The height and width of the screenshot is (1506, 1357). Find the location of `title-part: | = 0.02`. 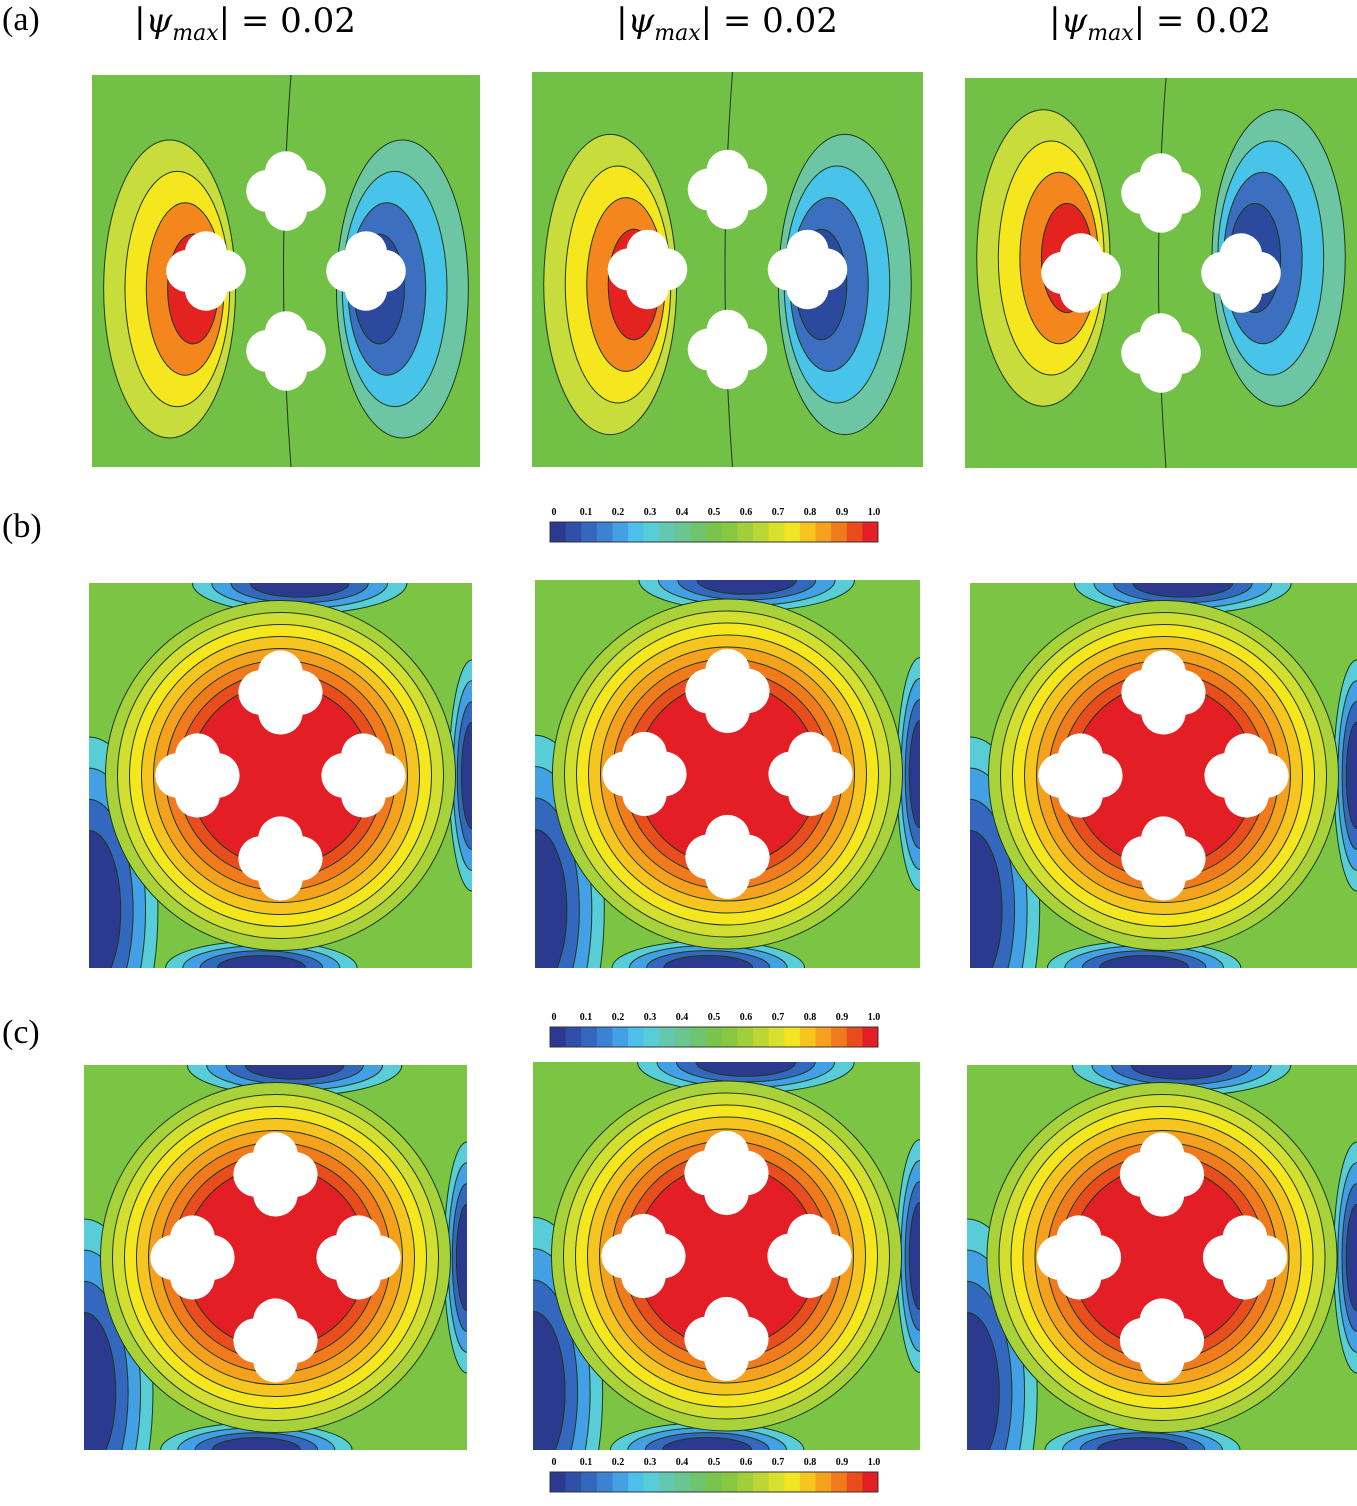

title-part: | = 0.02 is located at coordinates (1202, 21).